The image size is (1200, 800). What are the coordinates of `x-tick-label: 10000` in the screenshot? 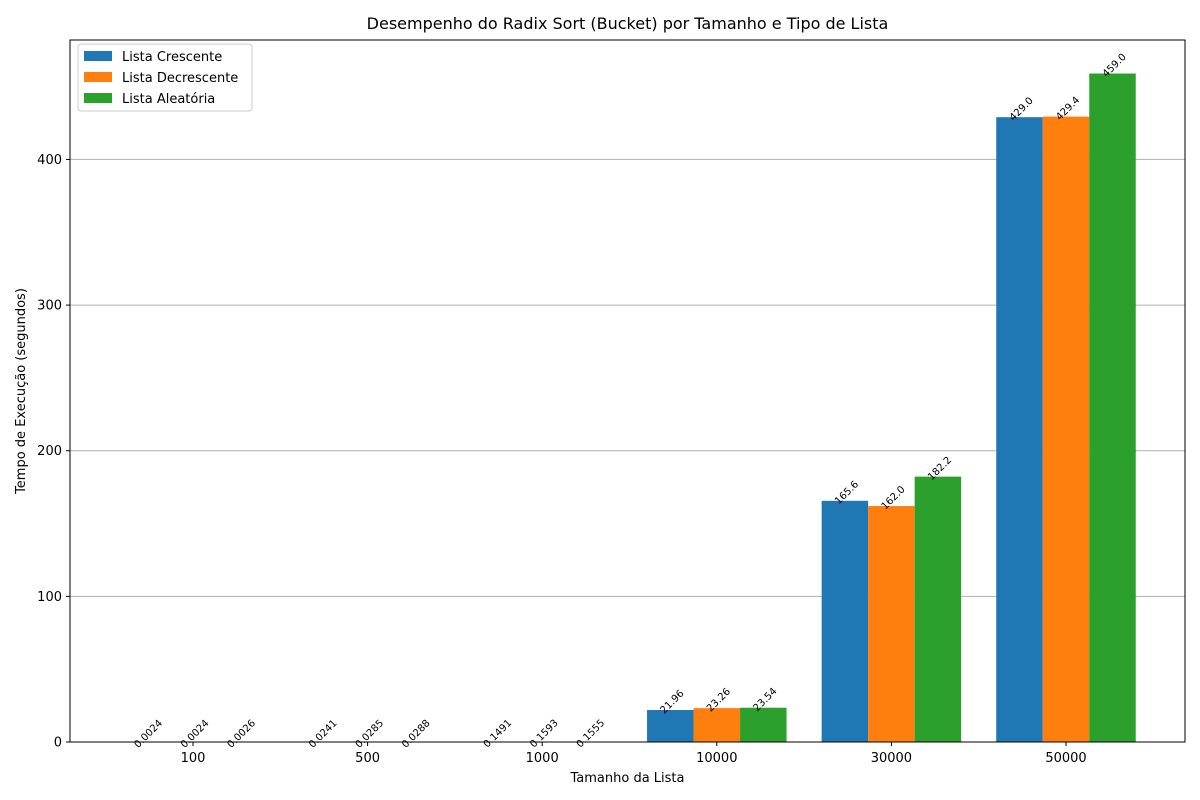 It's located at (716, 758).